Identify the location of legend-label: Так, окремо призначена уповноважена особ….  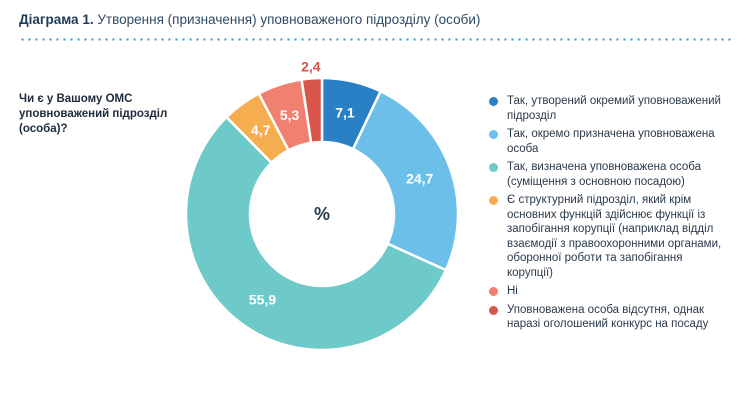
(611, 141).